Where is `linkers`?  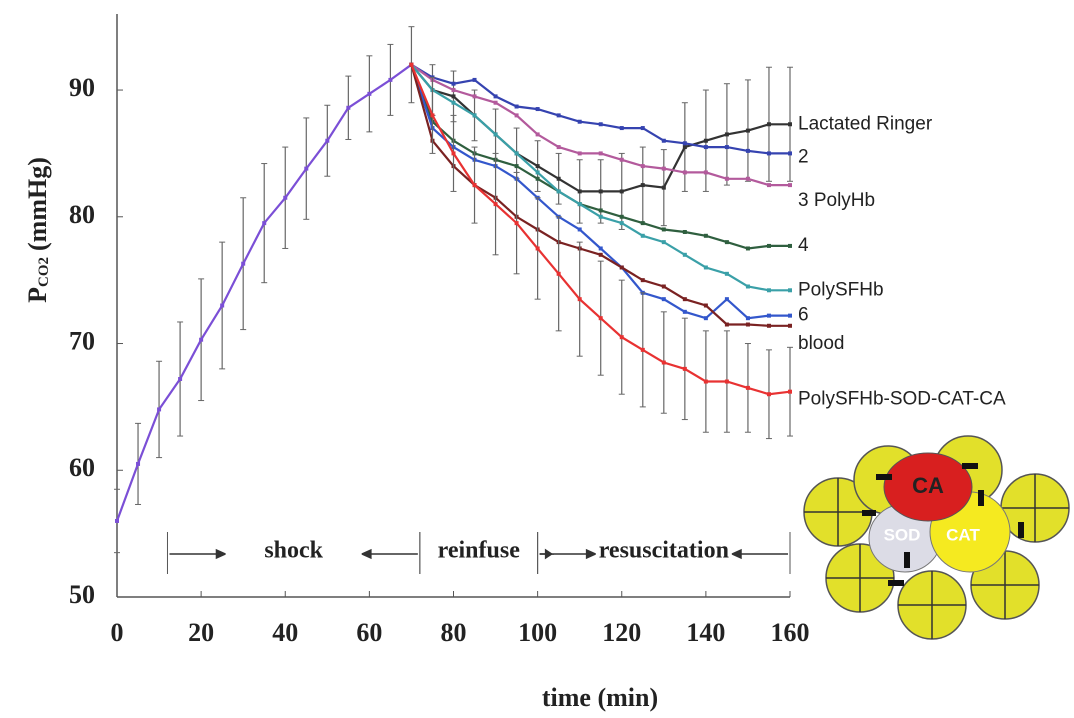
linkers is located at coordinates (943, 524).